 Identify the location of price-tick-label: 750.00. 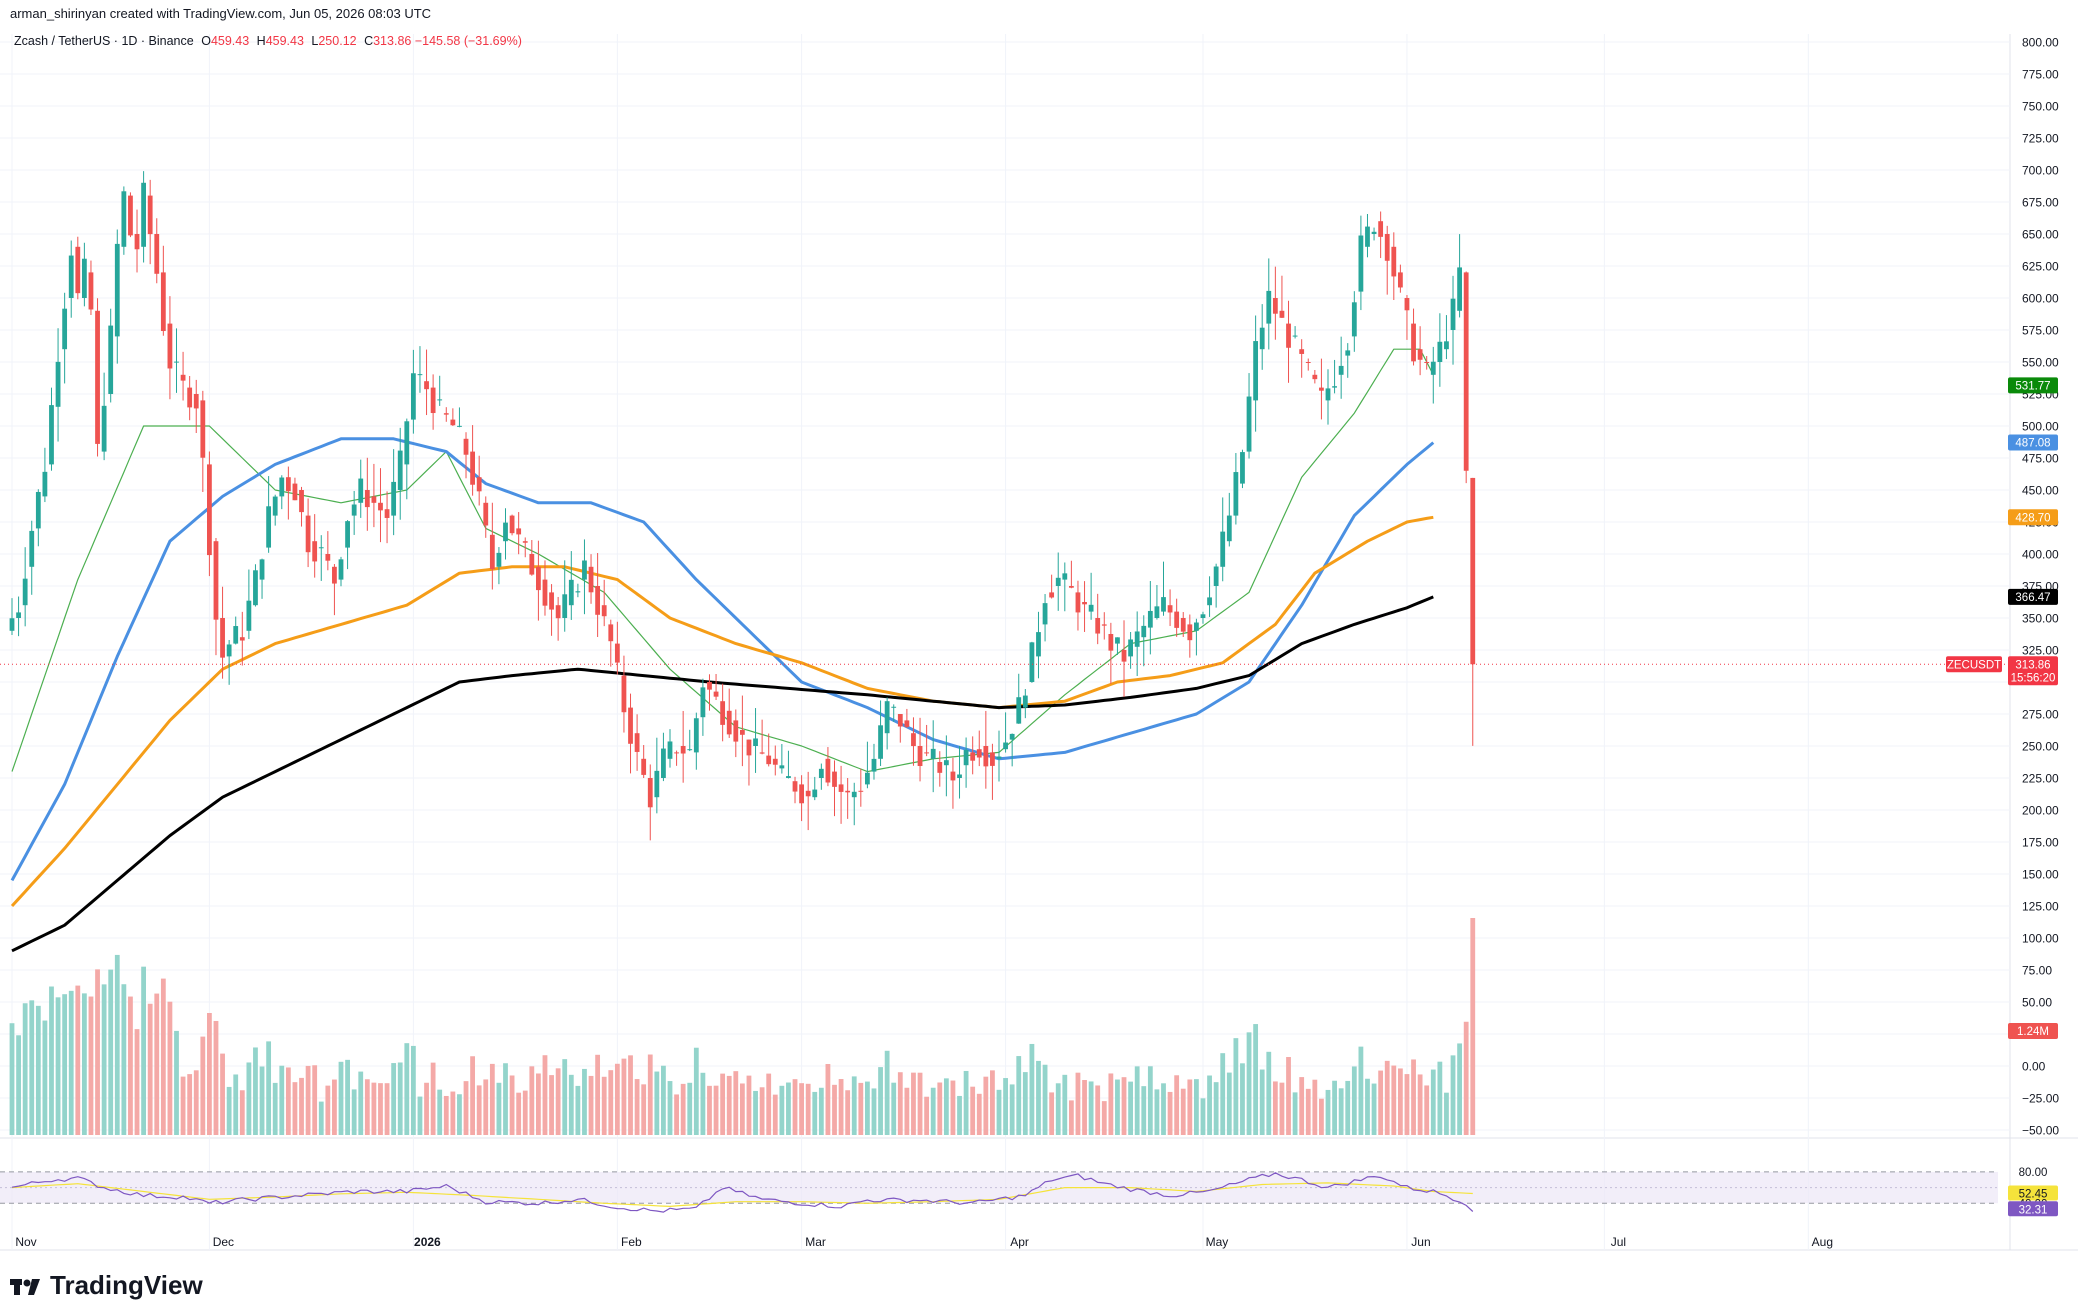
(2040, 107).